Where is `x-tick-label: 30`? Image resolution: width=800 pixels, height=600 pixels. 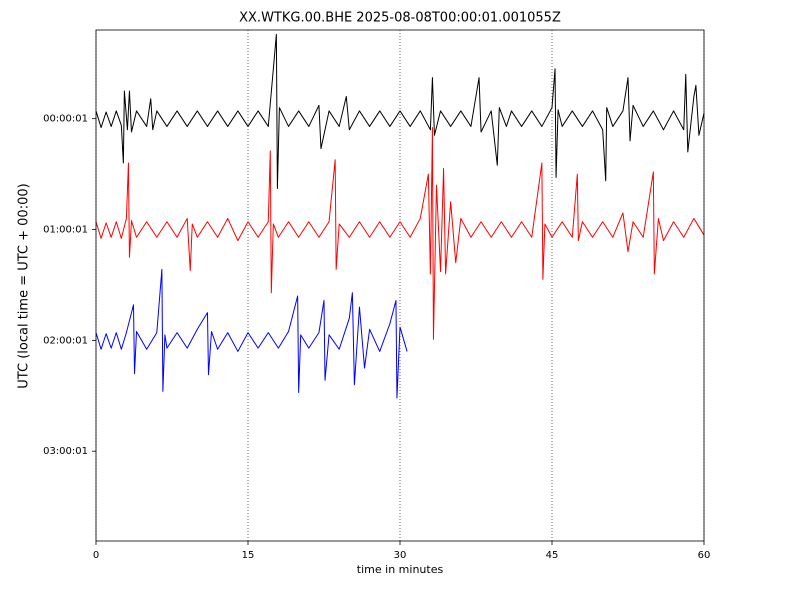
x-tick-label: 30 is located at coordinates (400, 555).